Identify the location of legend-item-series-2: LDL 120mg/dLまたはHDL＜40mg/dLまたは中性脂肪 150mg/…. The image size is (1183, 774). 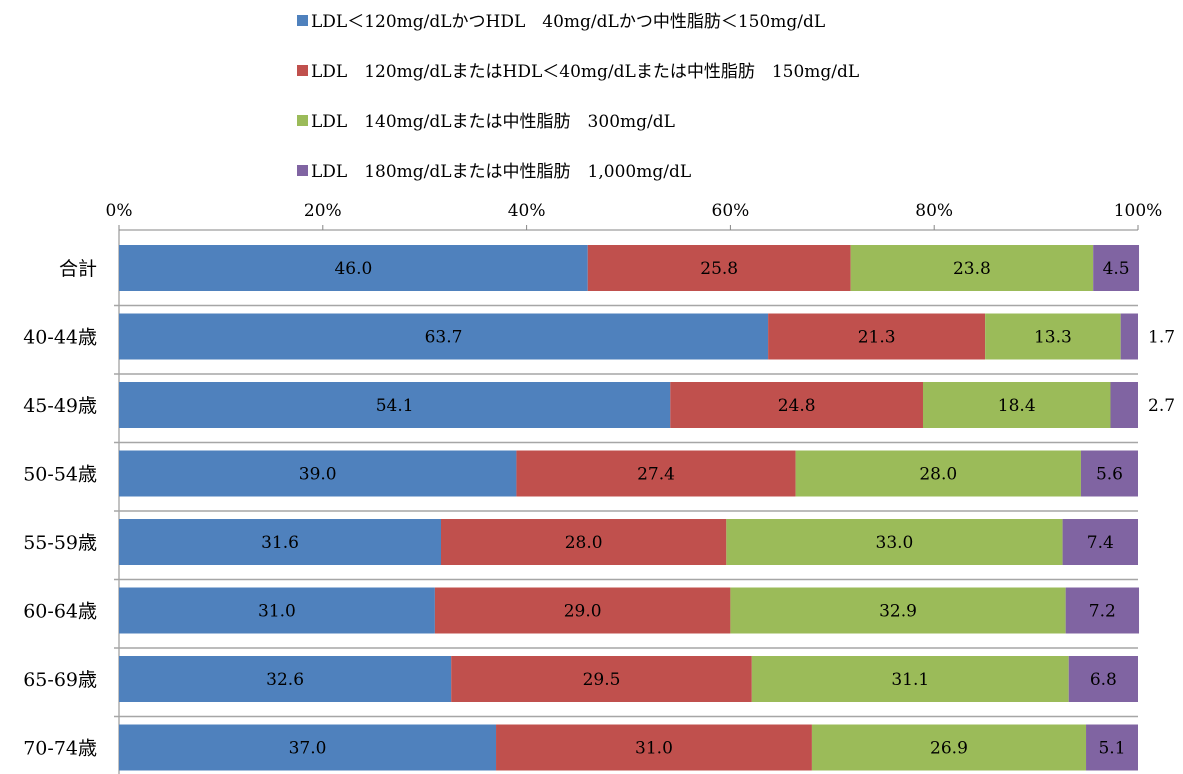
(578, 72).